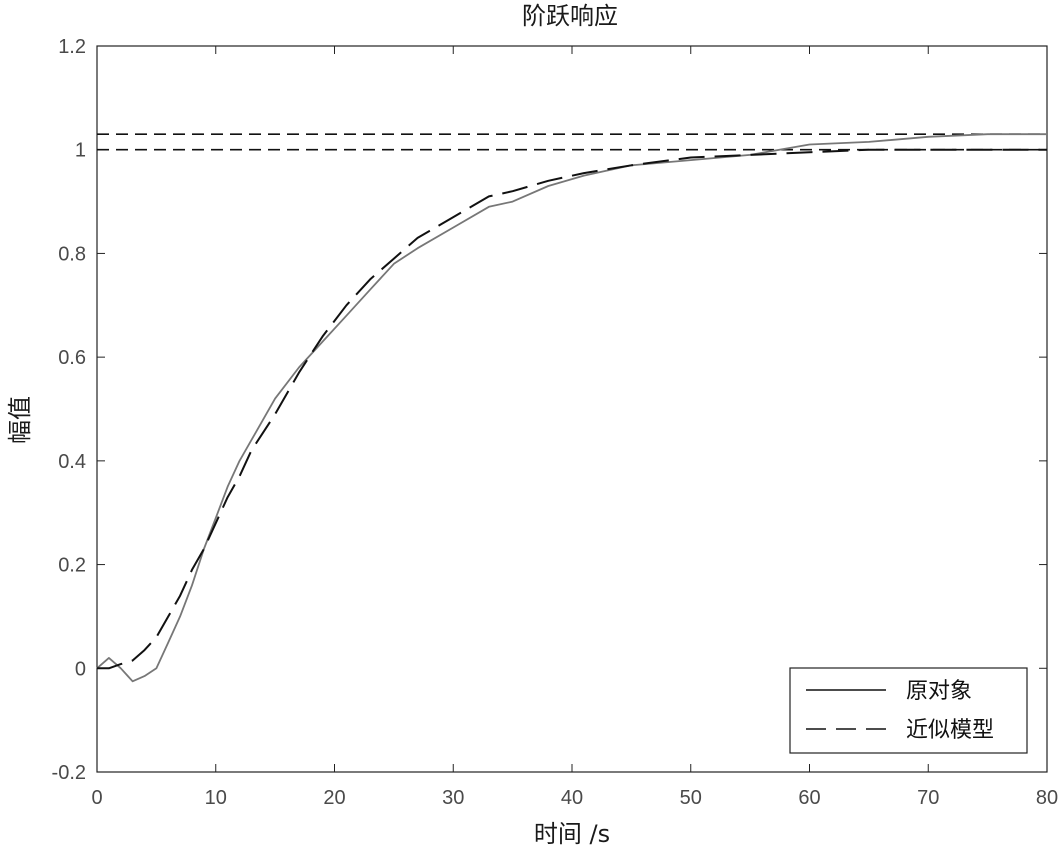 The image size is (1060, 851). What do you see at coordinates (72, 47) in the screenshot?
I see `y-tick-label: 1.2` at bounding box center [72, 47].